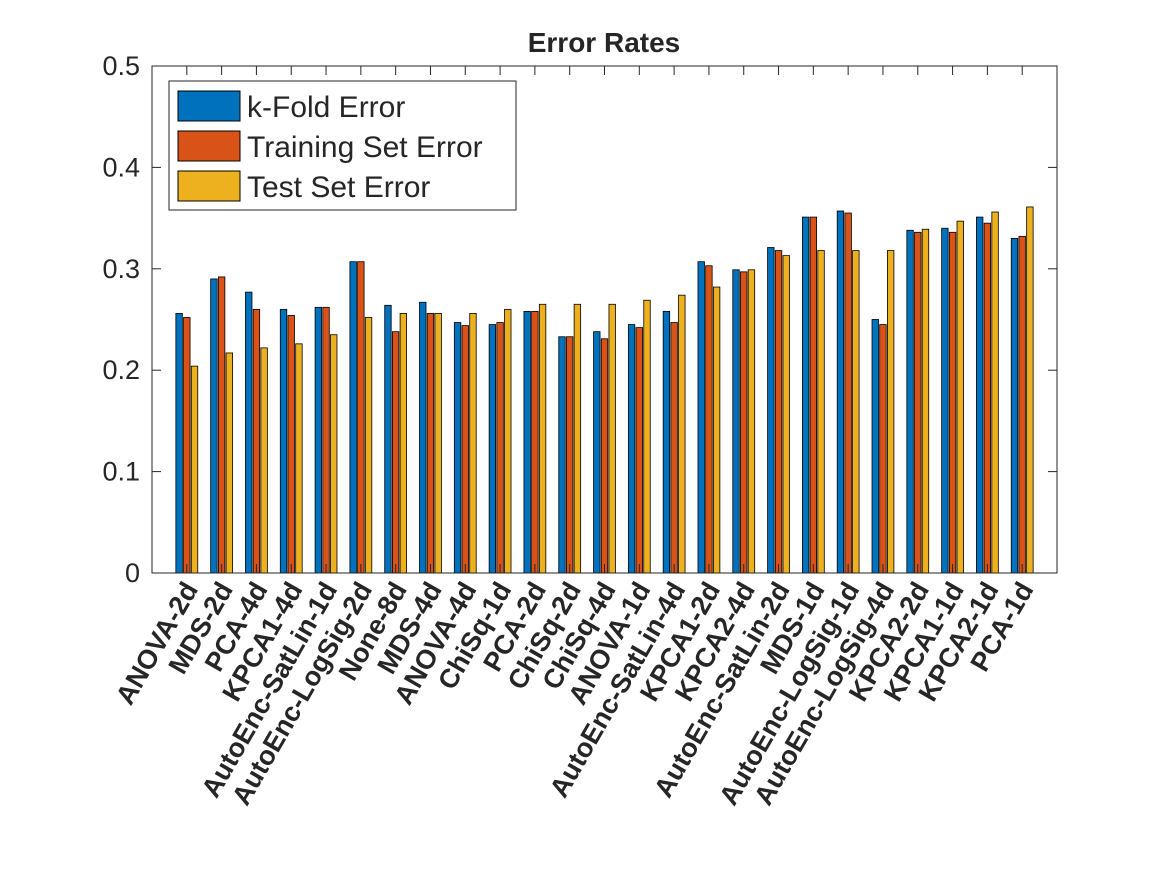 The width and height of the screenshot is (1167, 875). Describe the element at coordinates (132, 573) in the screenshot. I see `y-tick-label-0: 0` at that location.